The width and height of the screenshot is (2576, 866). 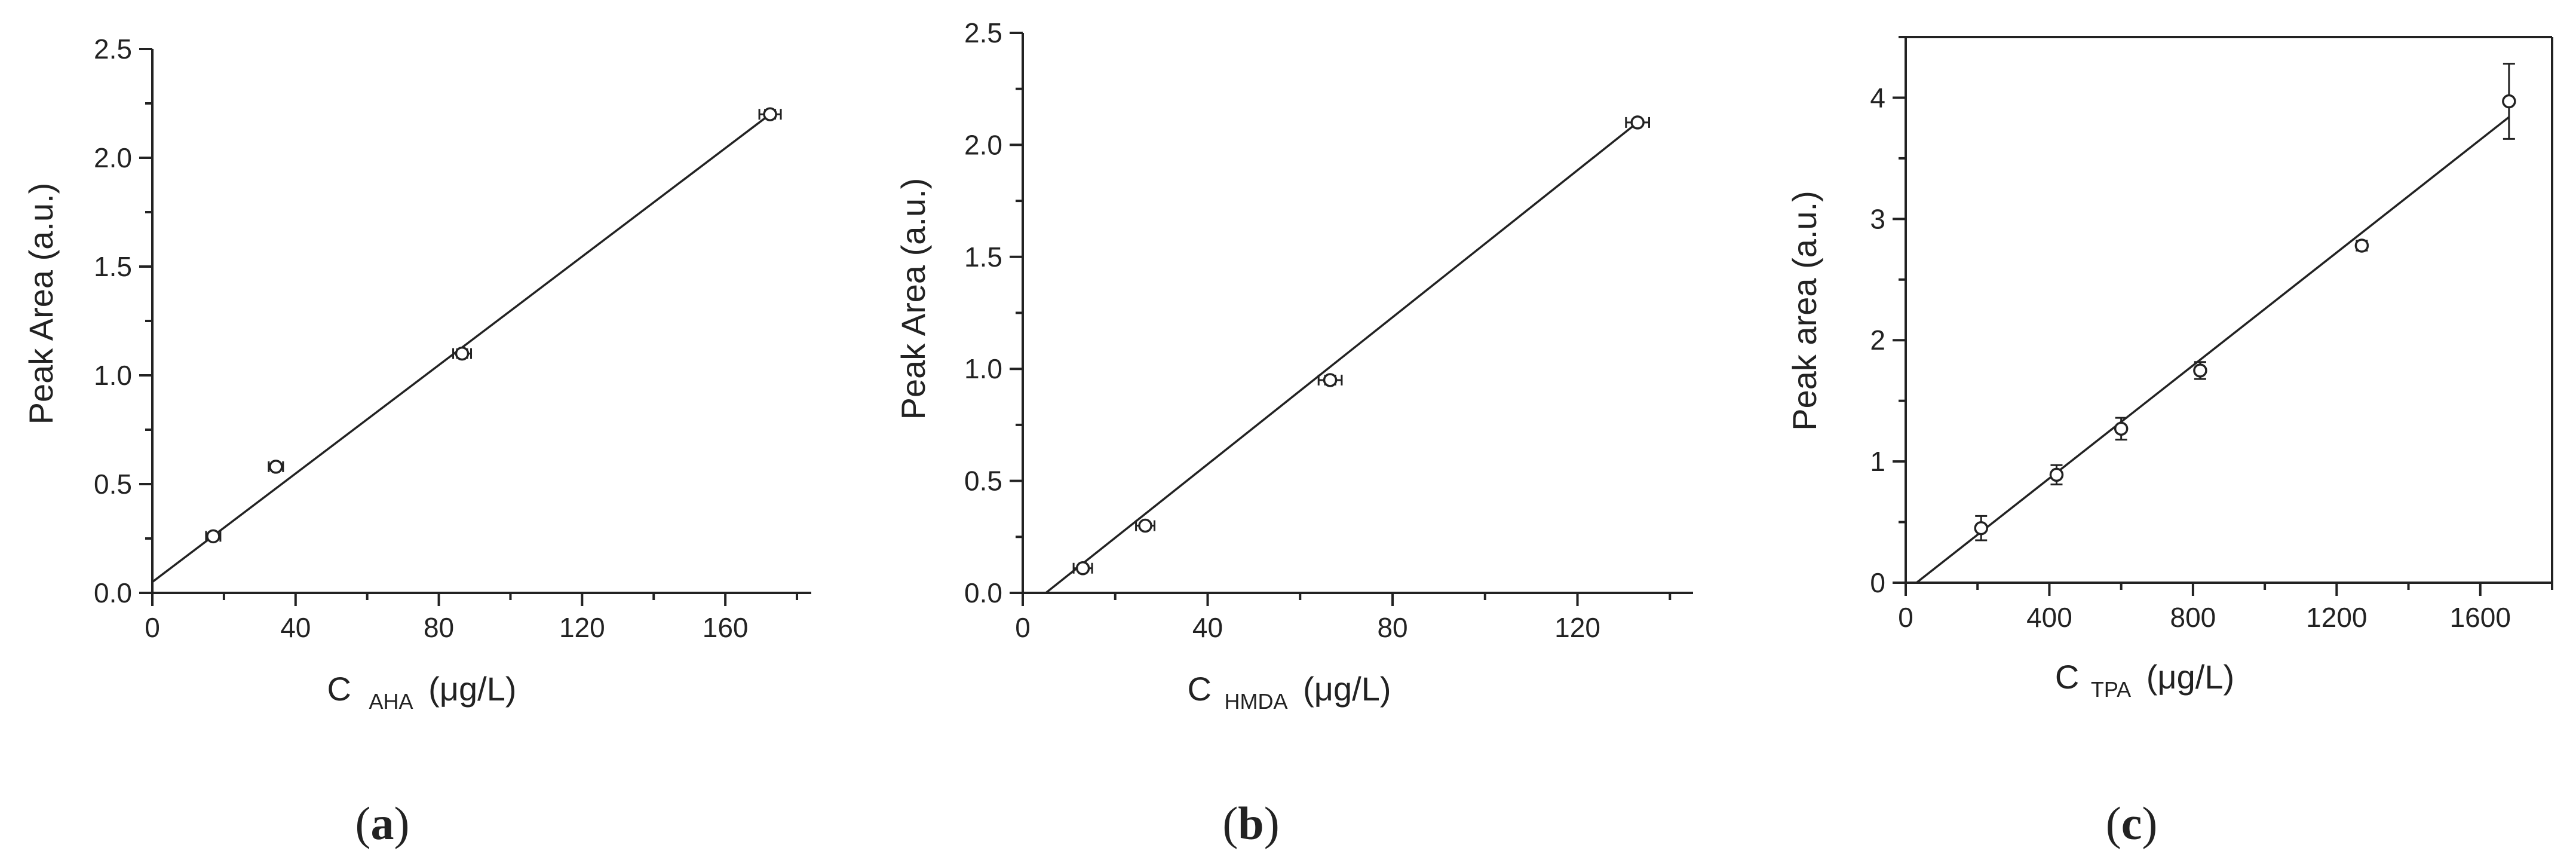 I want to click on panel-c-y-tick-label: 0, so click(x=1877, y=582).